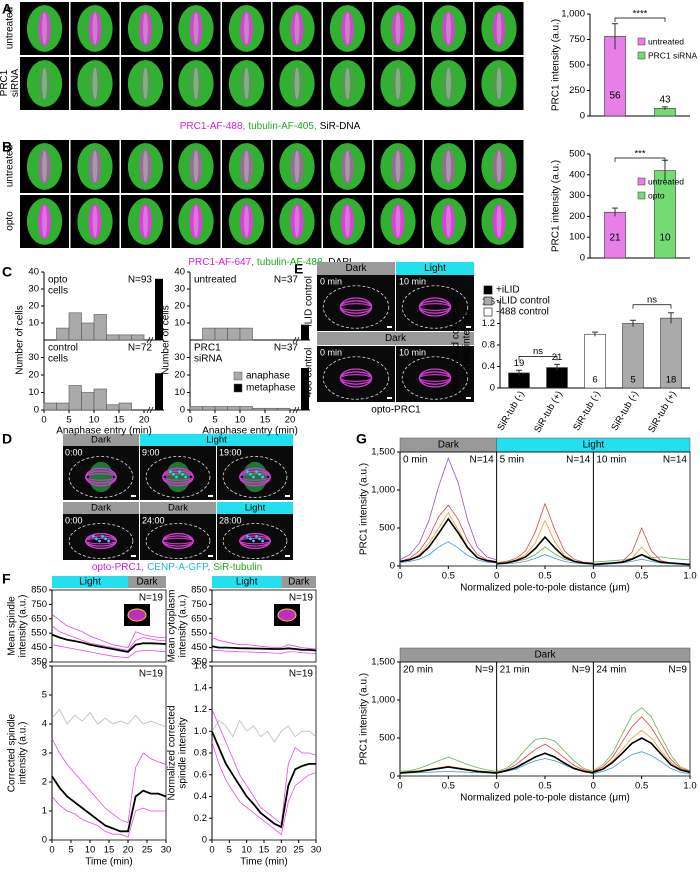  What do you see at coordinates (207, 348) in the screenshot?
I see `group-label: PRC1` at bounding box center [207, 348].